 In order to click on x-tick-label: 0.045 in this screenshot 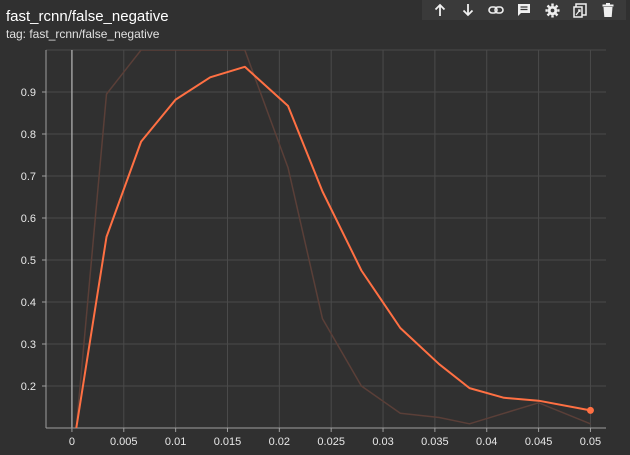, I will do `click(539, 442)`.